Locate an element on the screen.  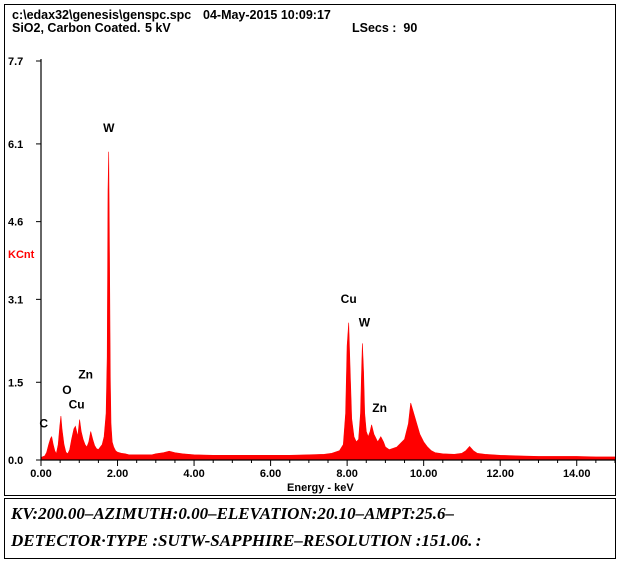
y-tick-label: 3.1 is located at coordinates (15, 300).